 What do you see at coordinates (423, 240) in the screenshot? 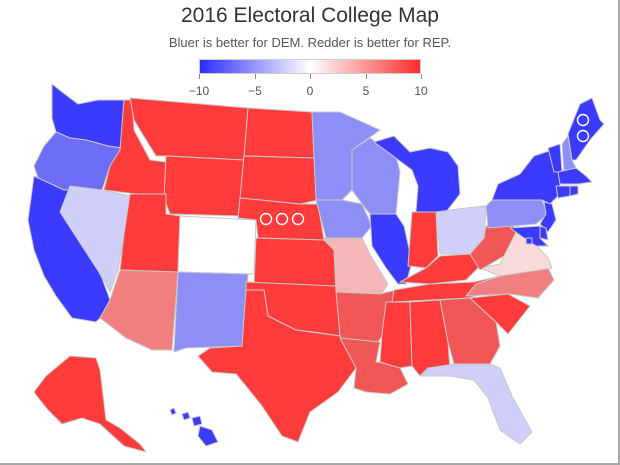
I see `state-in` at bounding box center [423, 240].